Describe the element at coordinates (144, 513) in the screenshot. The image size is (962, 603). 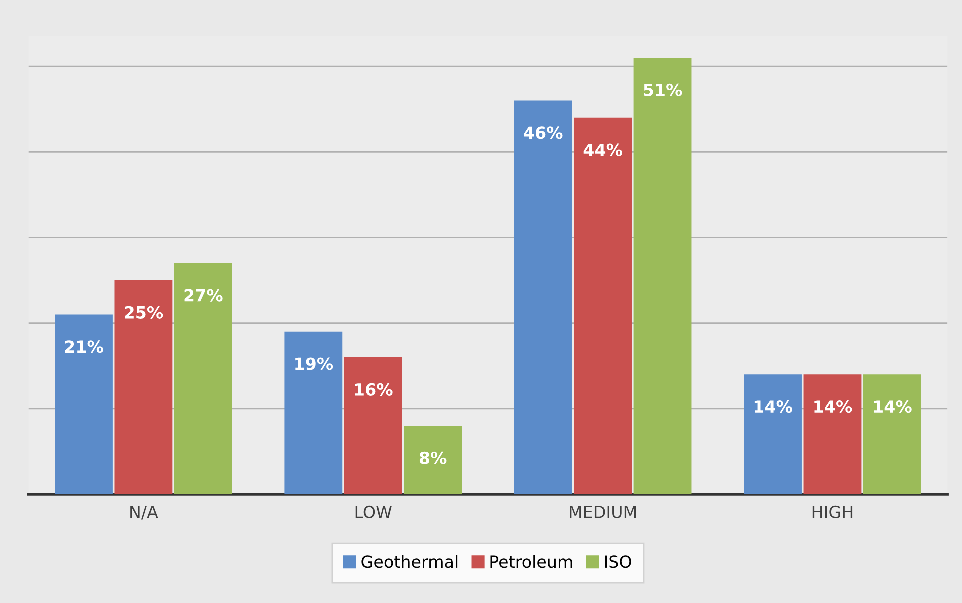
I see `x-tick-label: N/A` at that location.